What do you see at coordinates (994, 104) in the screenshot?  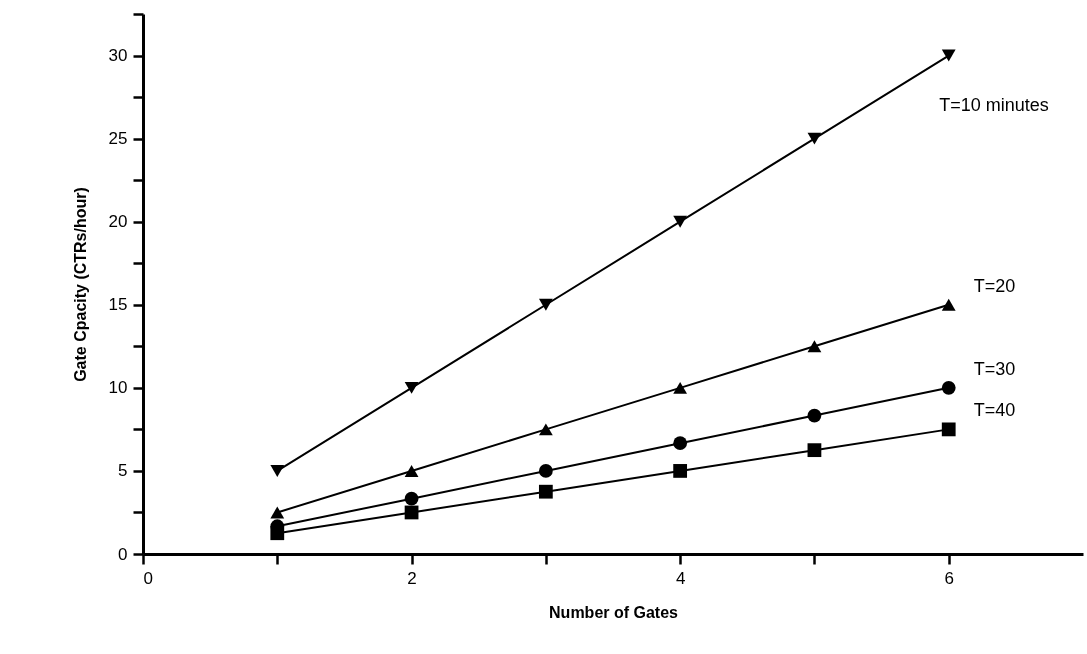 I see `series-label: T=10 minutes` at bounding box center [994, 104].